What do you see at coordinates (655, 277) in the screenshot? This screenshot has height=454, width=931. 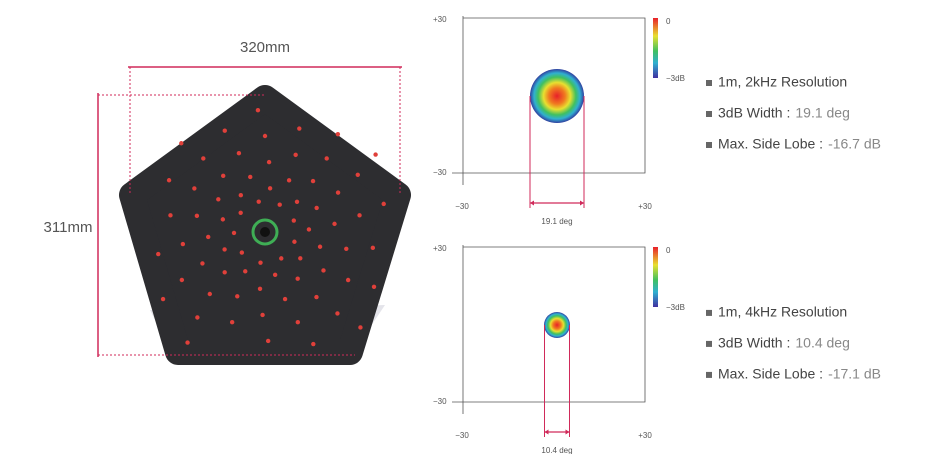 I see `colorbar` at bounding box center [655, 277].